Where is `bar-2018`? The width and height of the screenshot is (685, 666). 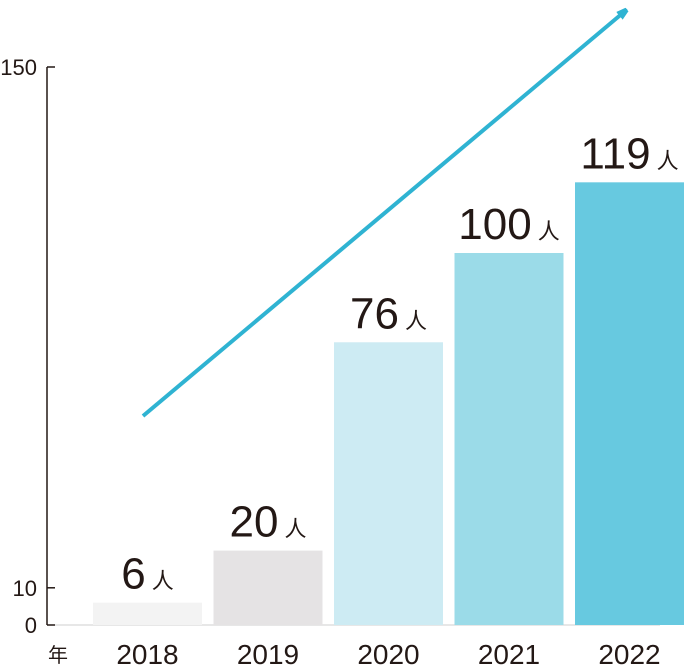
bar-2018 is located at coordinates (147, 613).